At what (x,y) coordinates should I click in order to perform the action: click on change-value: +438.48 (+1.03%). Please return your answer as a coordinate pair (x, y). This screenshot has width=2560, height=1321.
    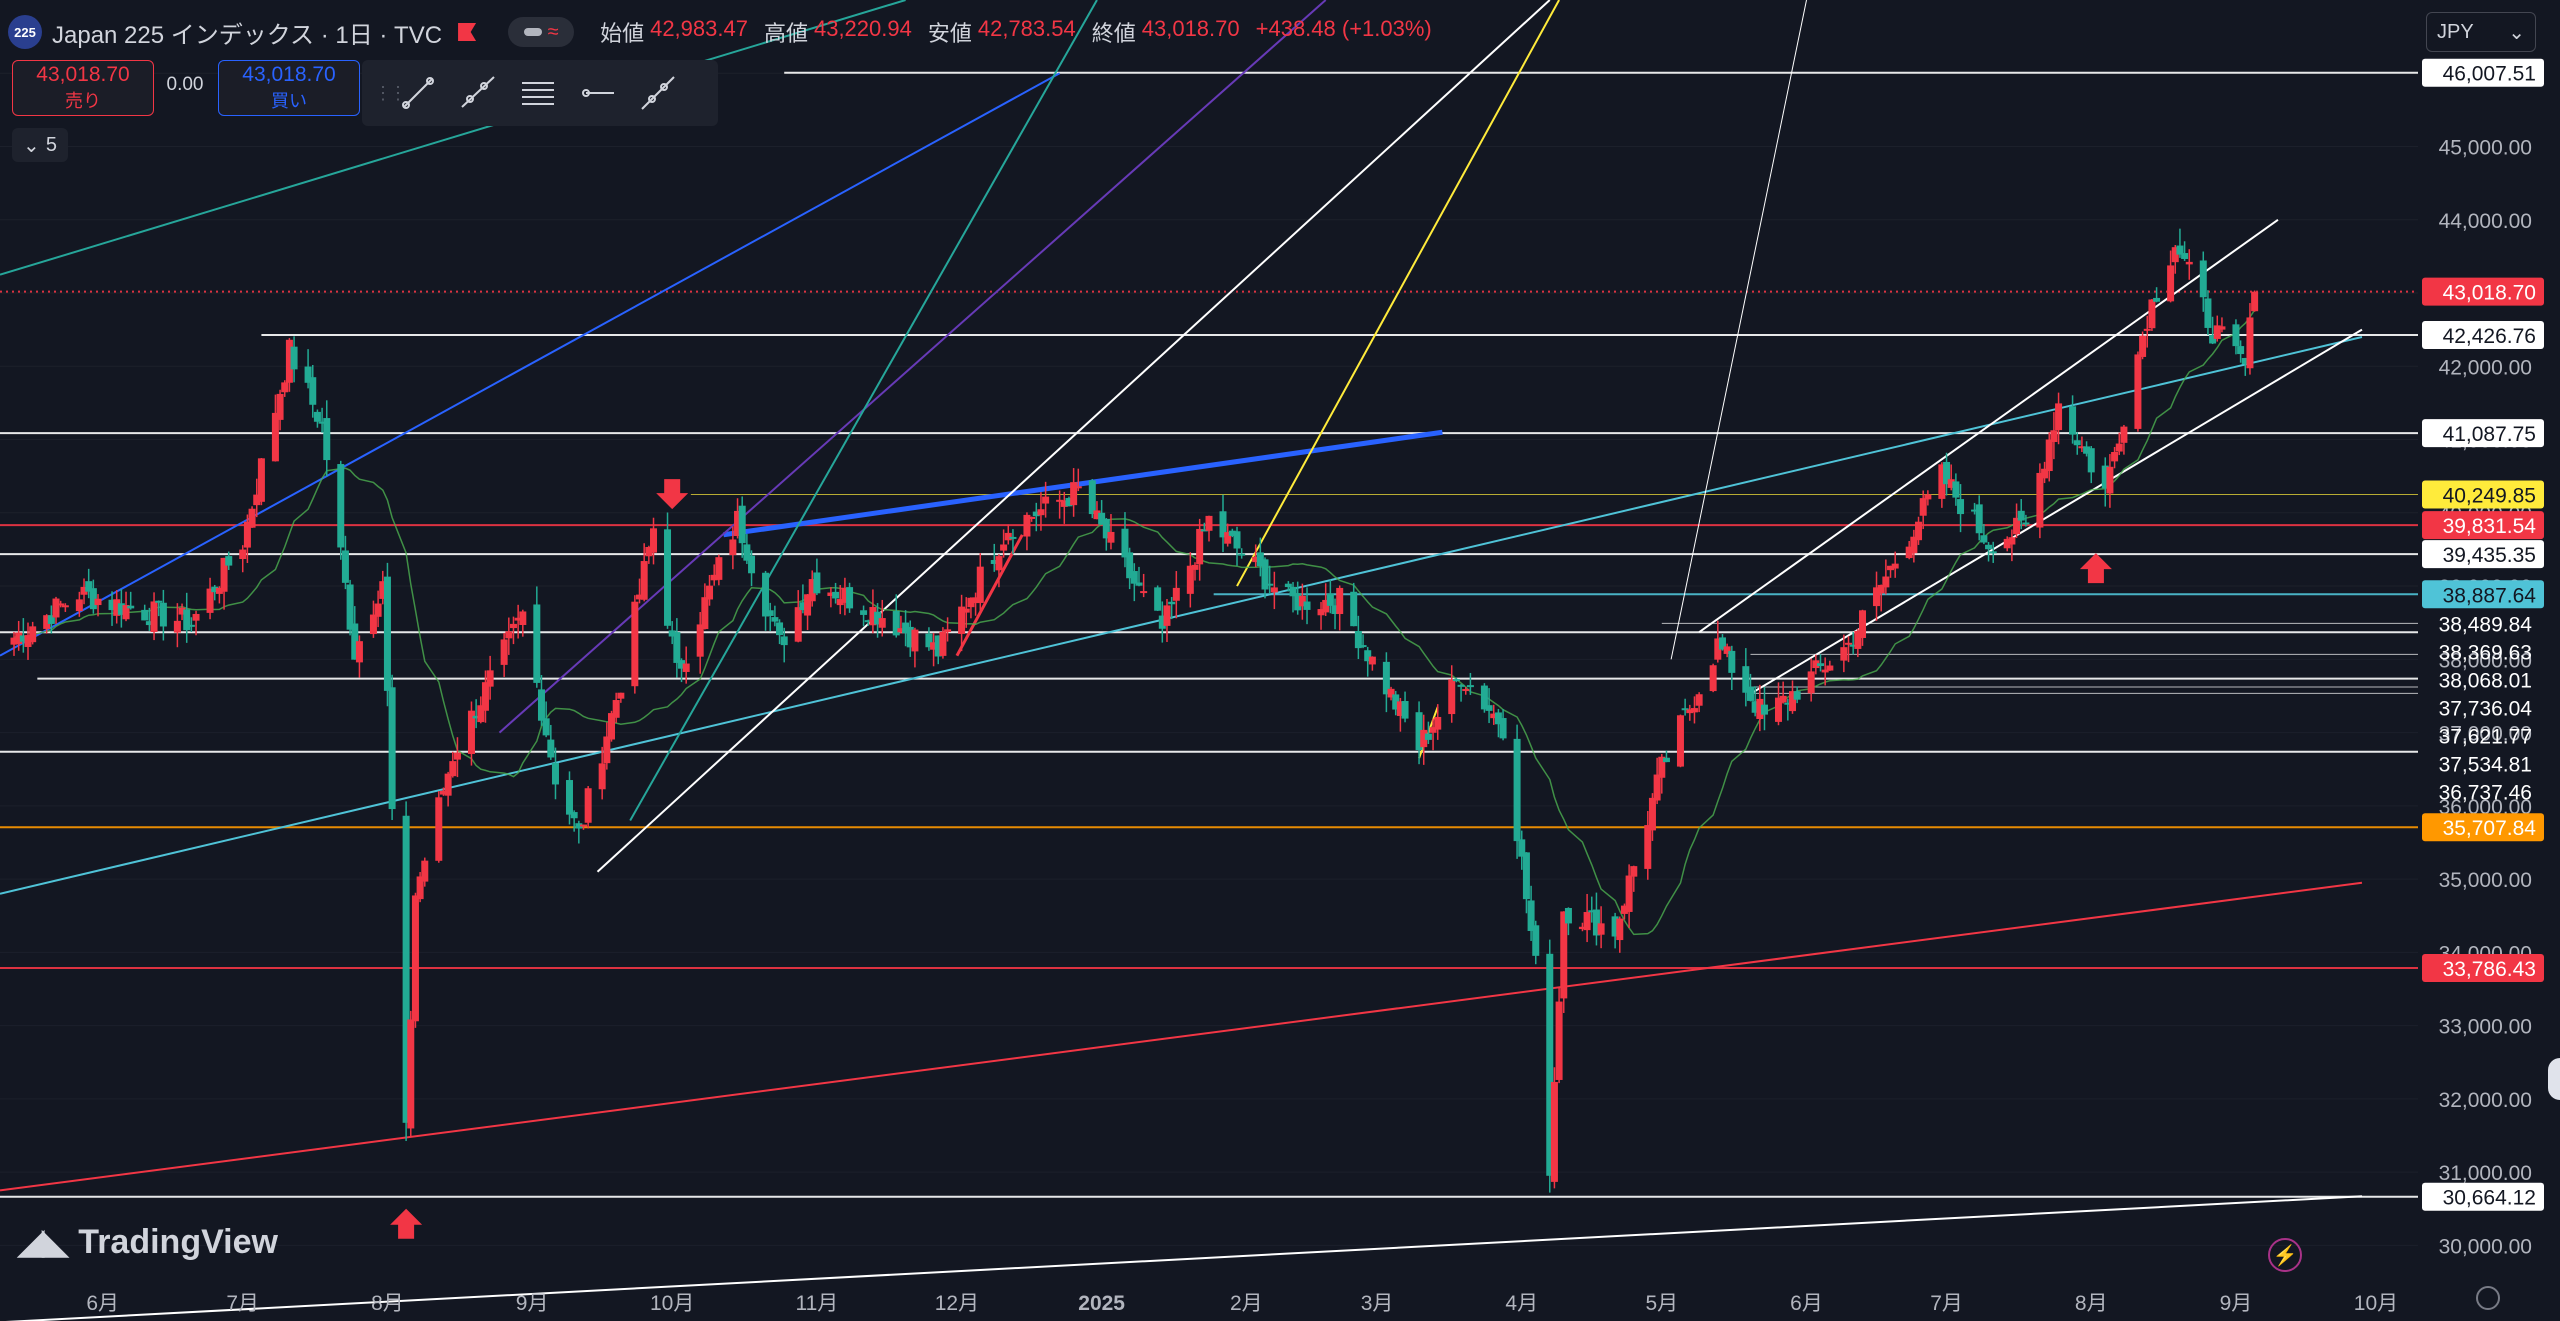
    Looking at the image, I should click on (1343, 28).